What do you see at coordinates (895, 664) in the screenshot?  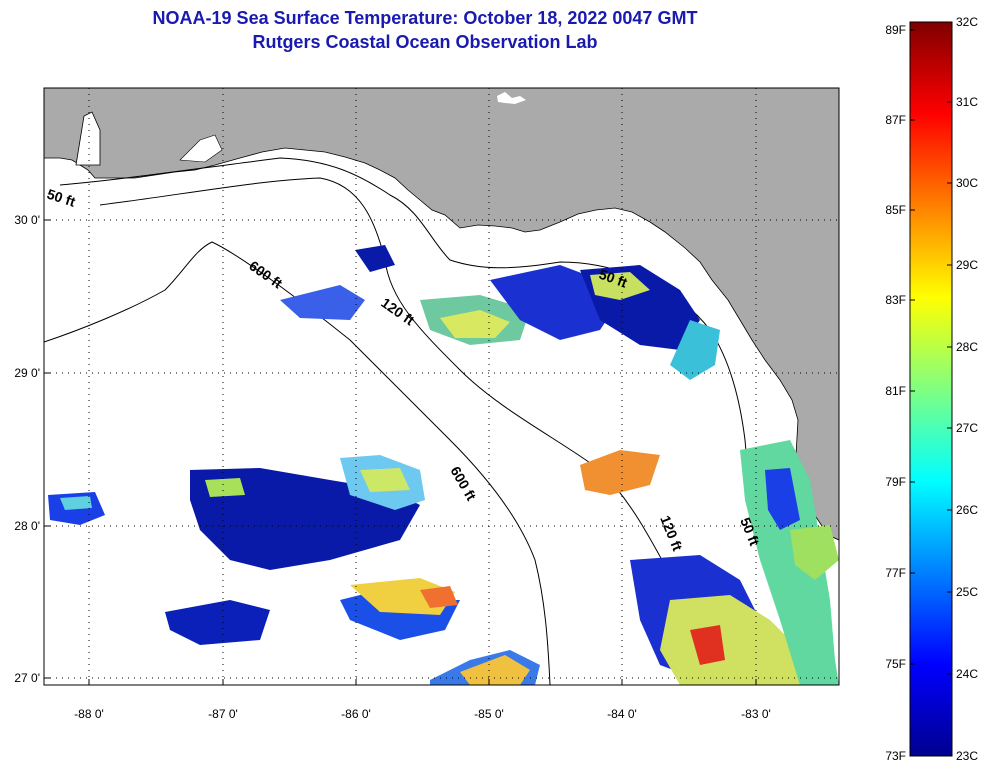 I see `colorbar-f-label: 75F` at bounding box center [895, 664].